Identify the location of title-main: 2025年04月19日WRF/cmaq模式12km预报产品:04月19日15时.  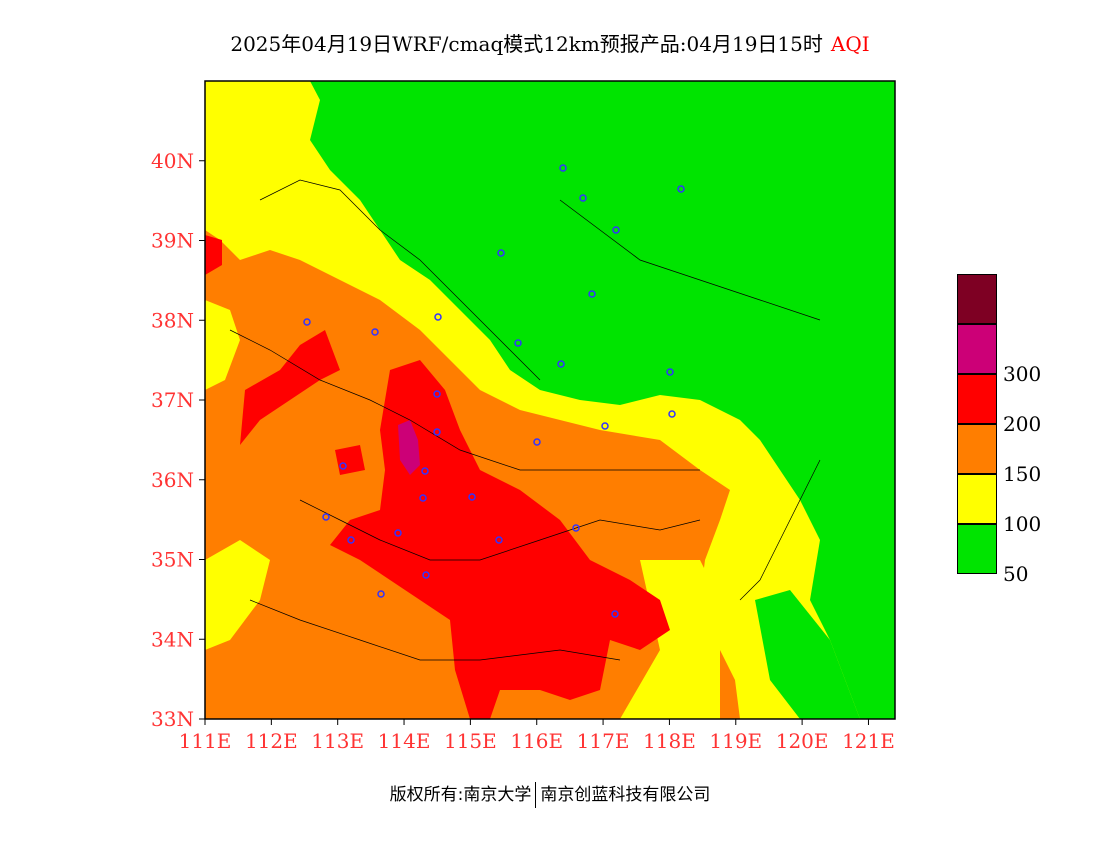
(526, 44).